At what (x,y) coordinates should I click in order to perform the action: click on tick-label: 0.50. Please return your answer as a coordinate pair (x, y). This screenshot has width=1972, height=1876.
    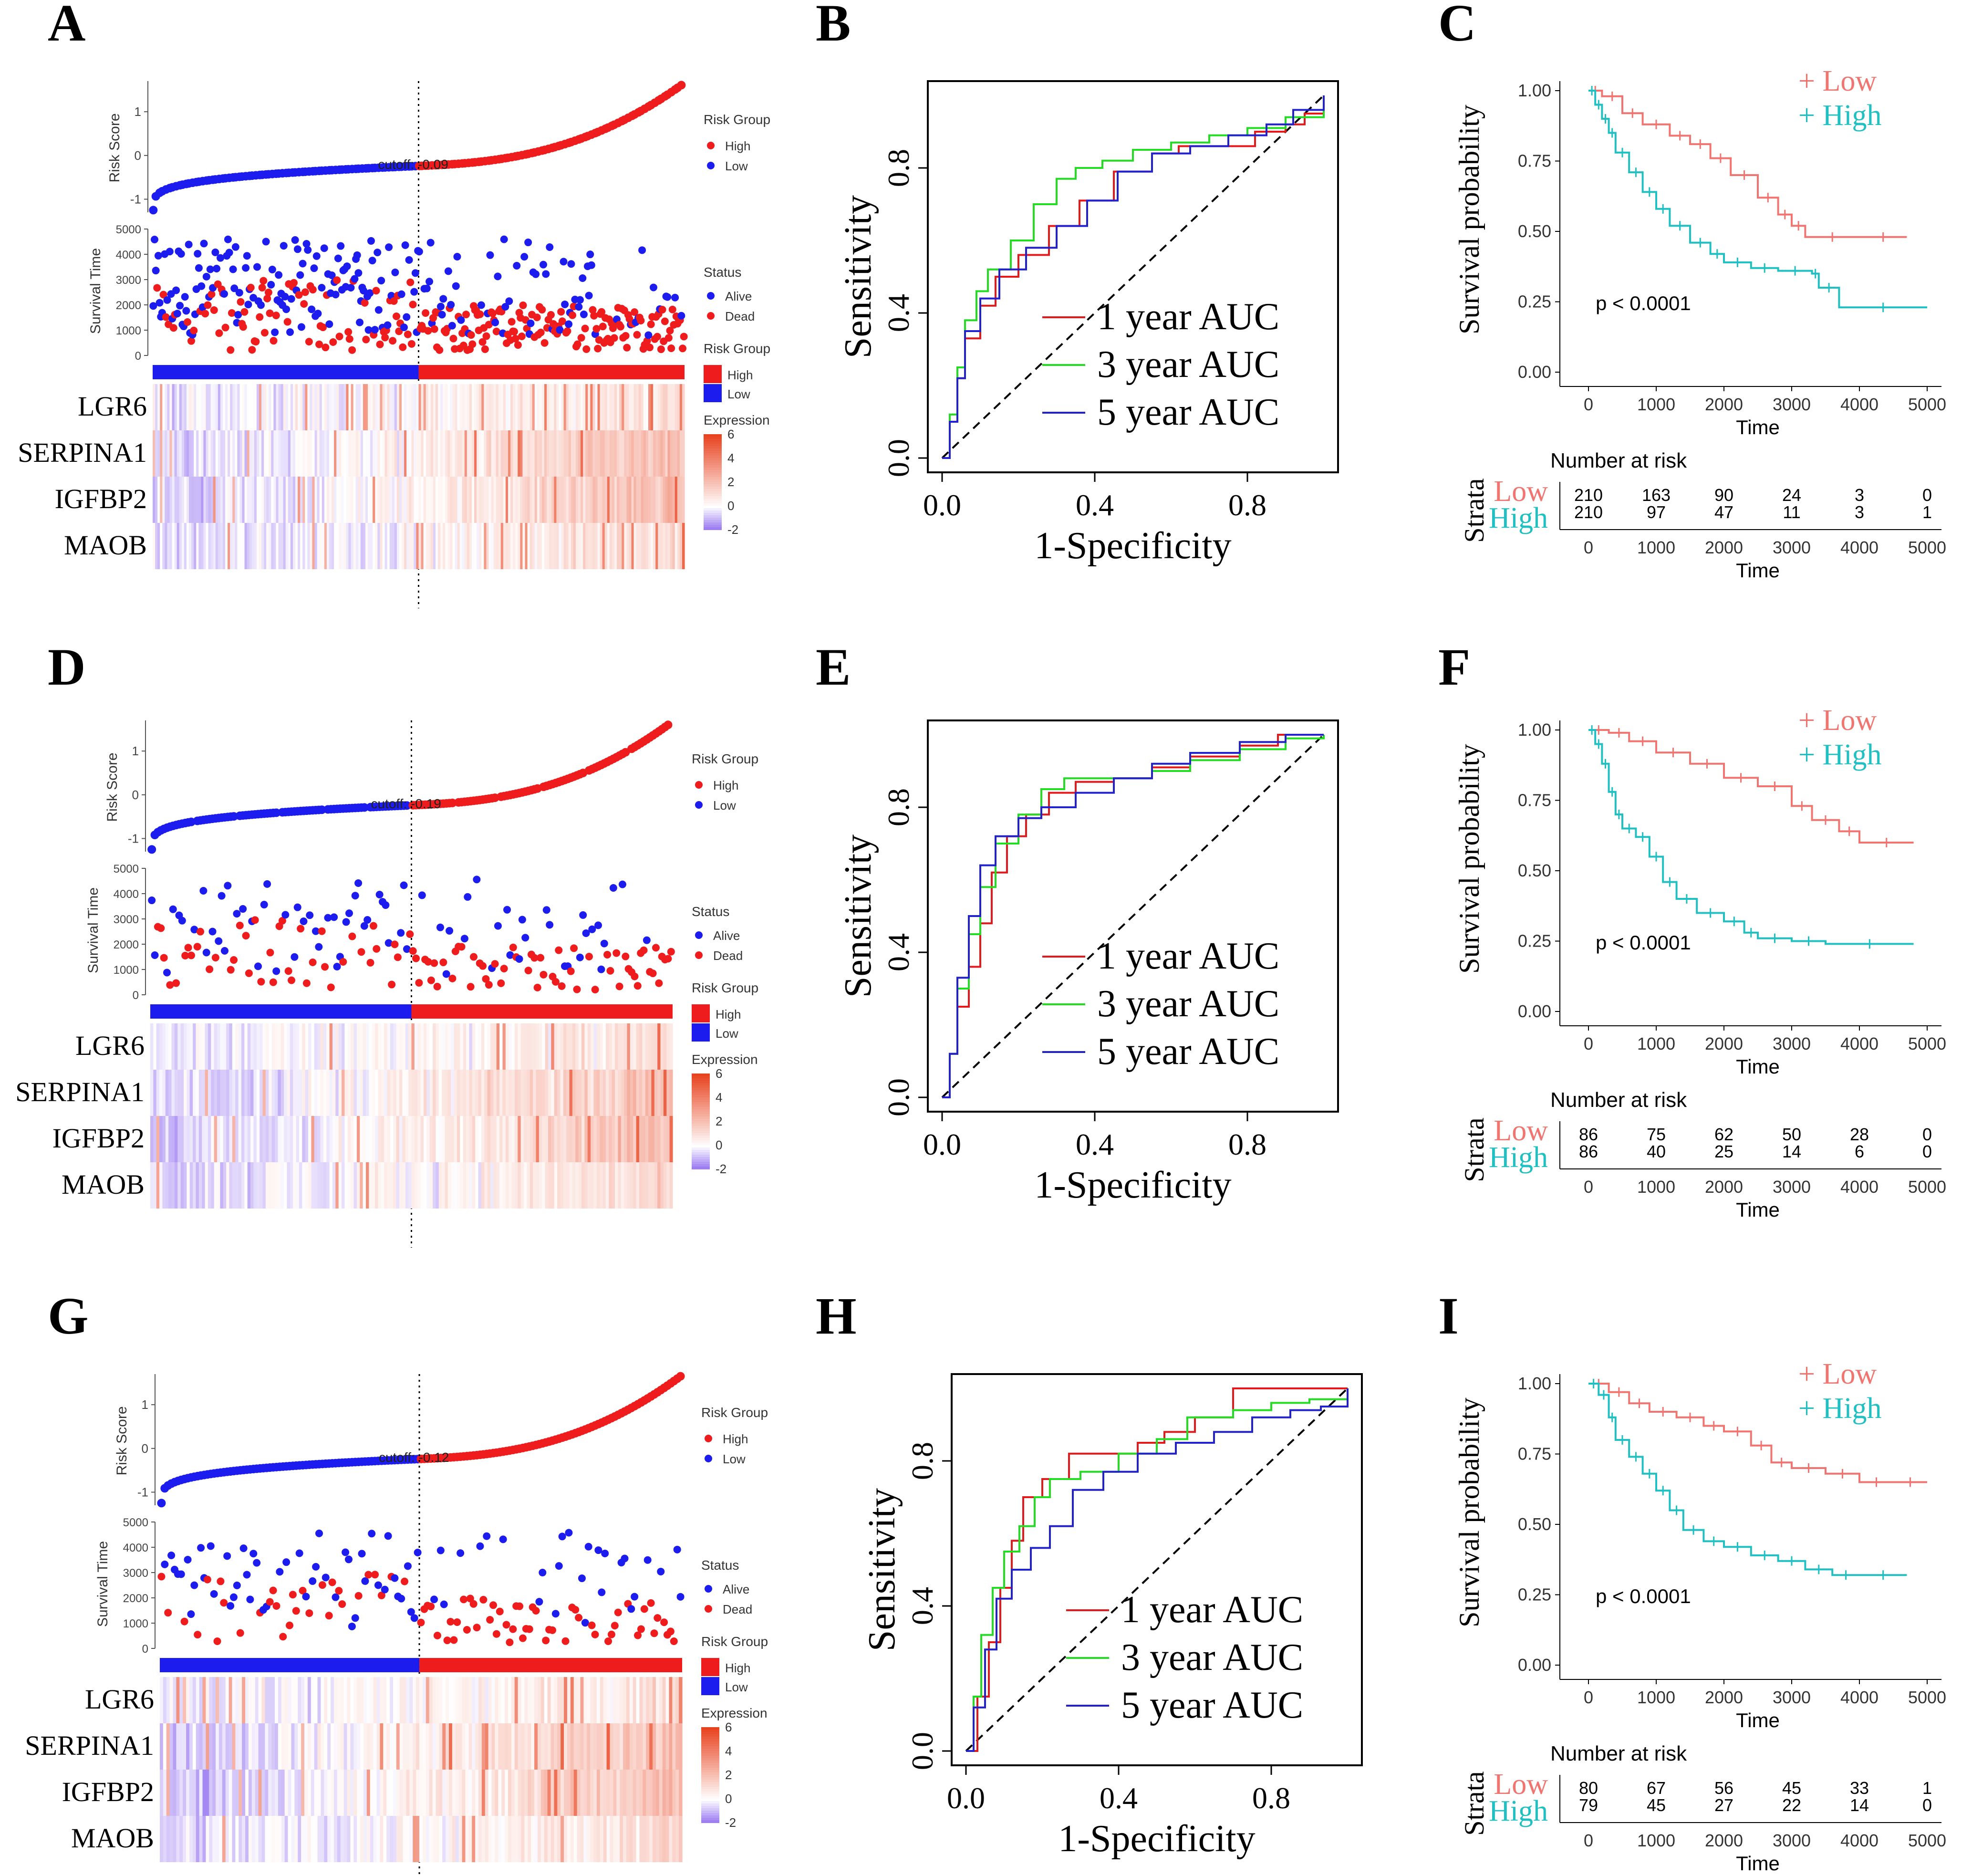
    Looking at the image, I should click on (1534, 231).